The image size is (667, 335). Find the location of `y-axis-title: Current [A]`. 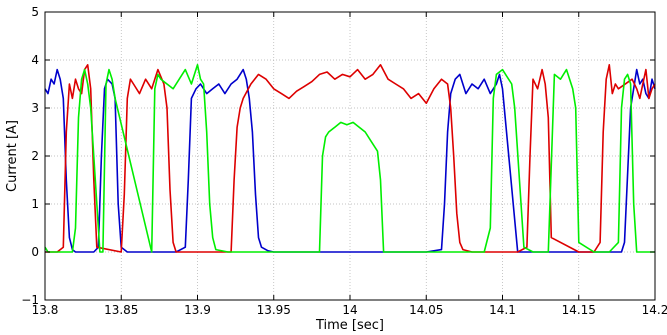

y-axis-title: Current [A] is located at coordinates (12, 156).